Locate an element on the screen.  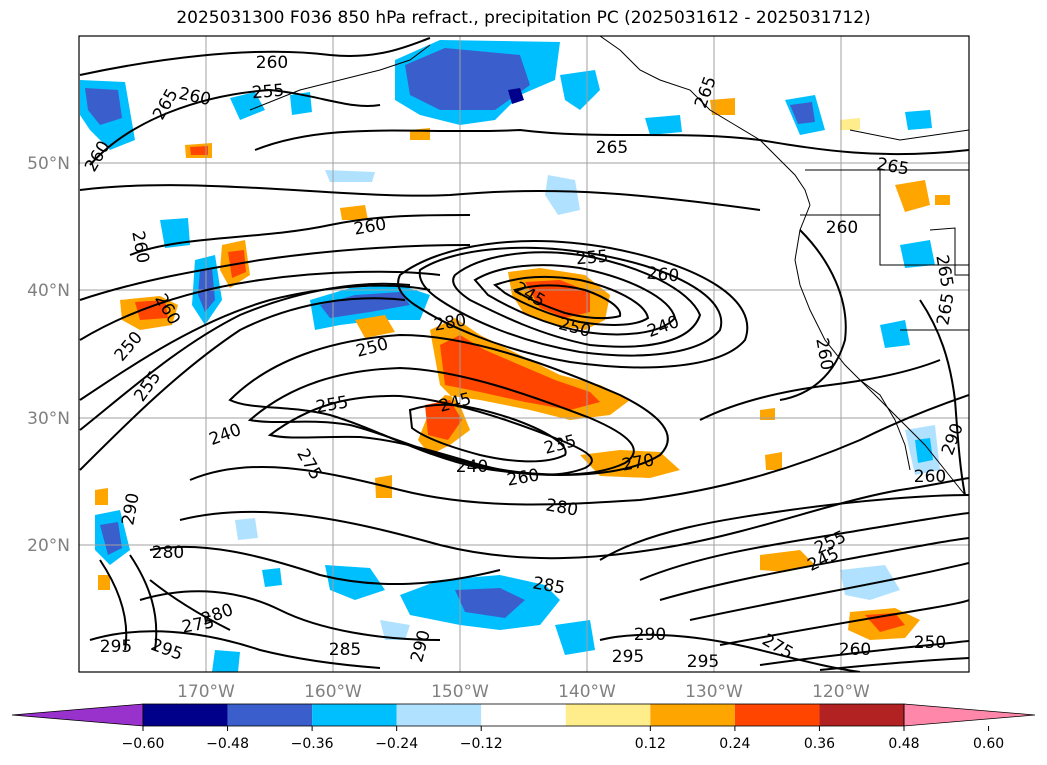
colorbar-outline is located at coordinates (523, 715).